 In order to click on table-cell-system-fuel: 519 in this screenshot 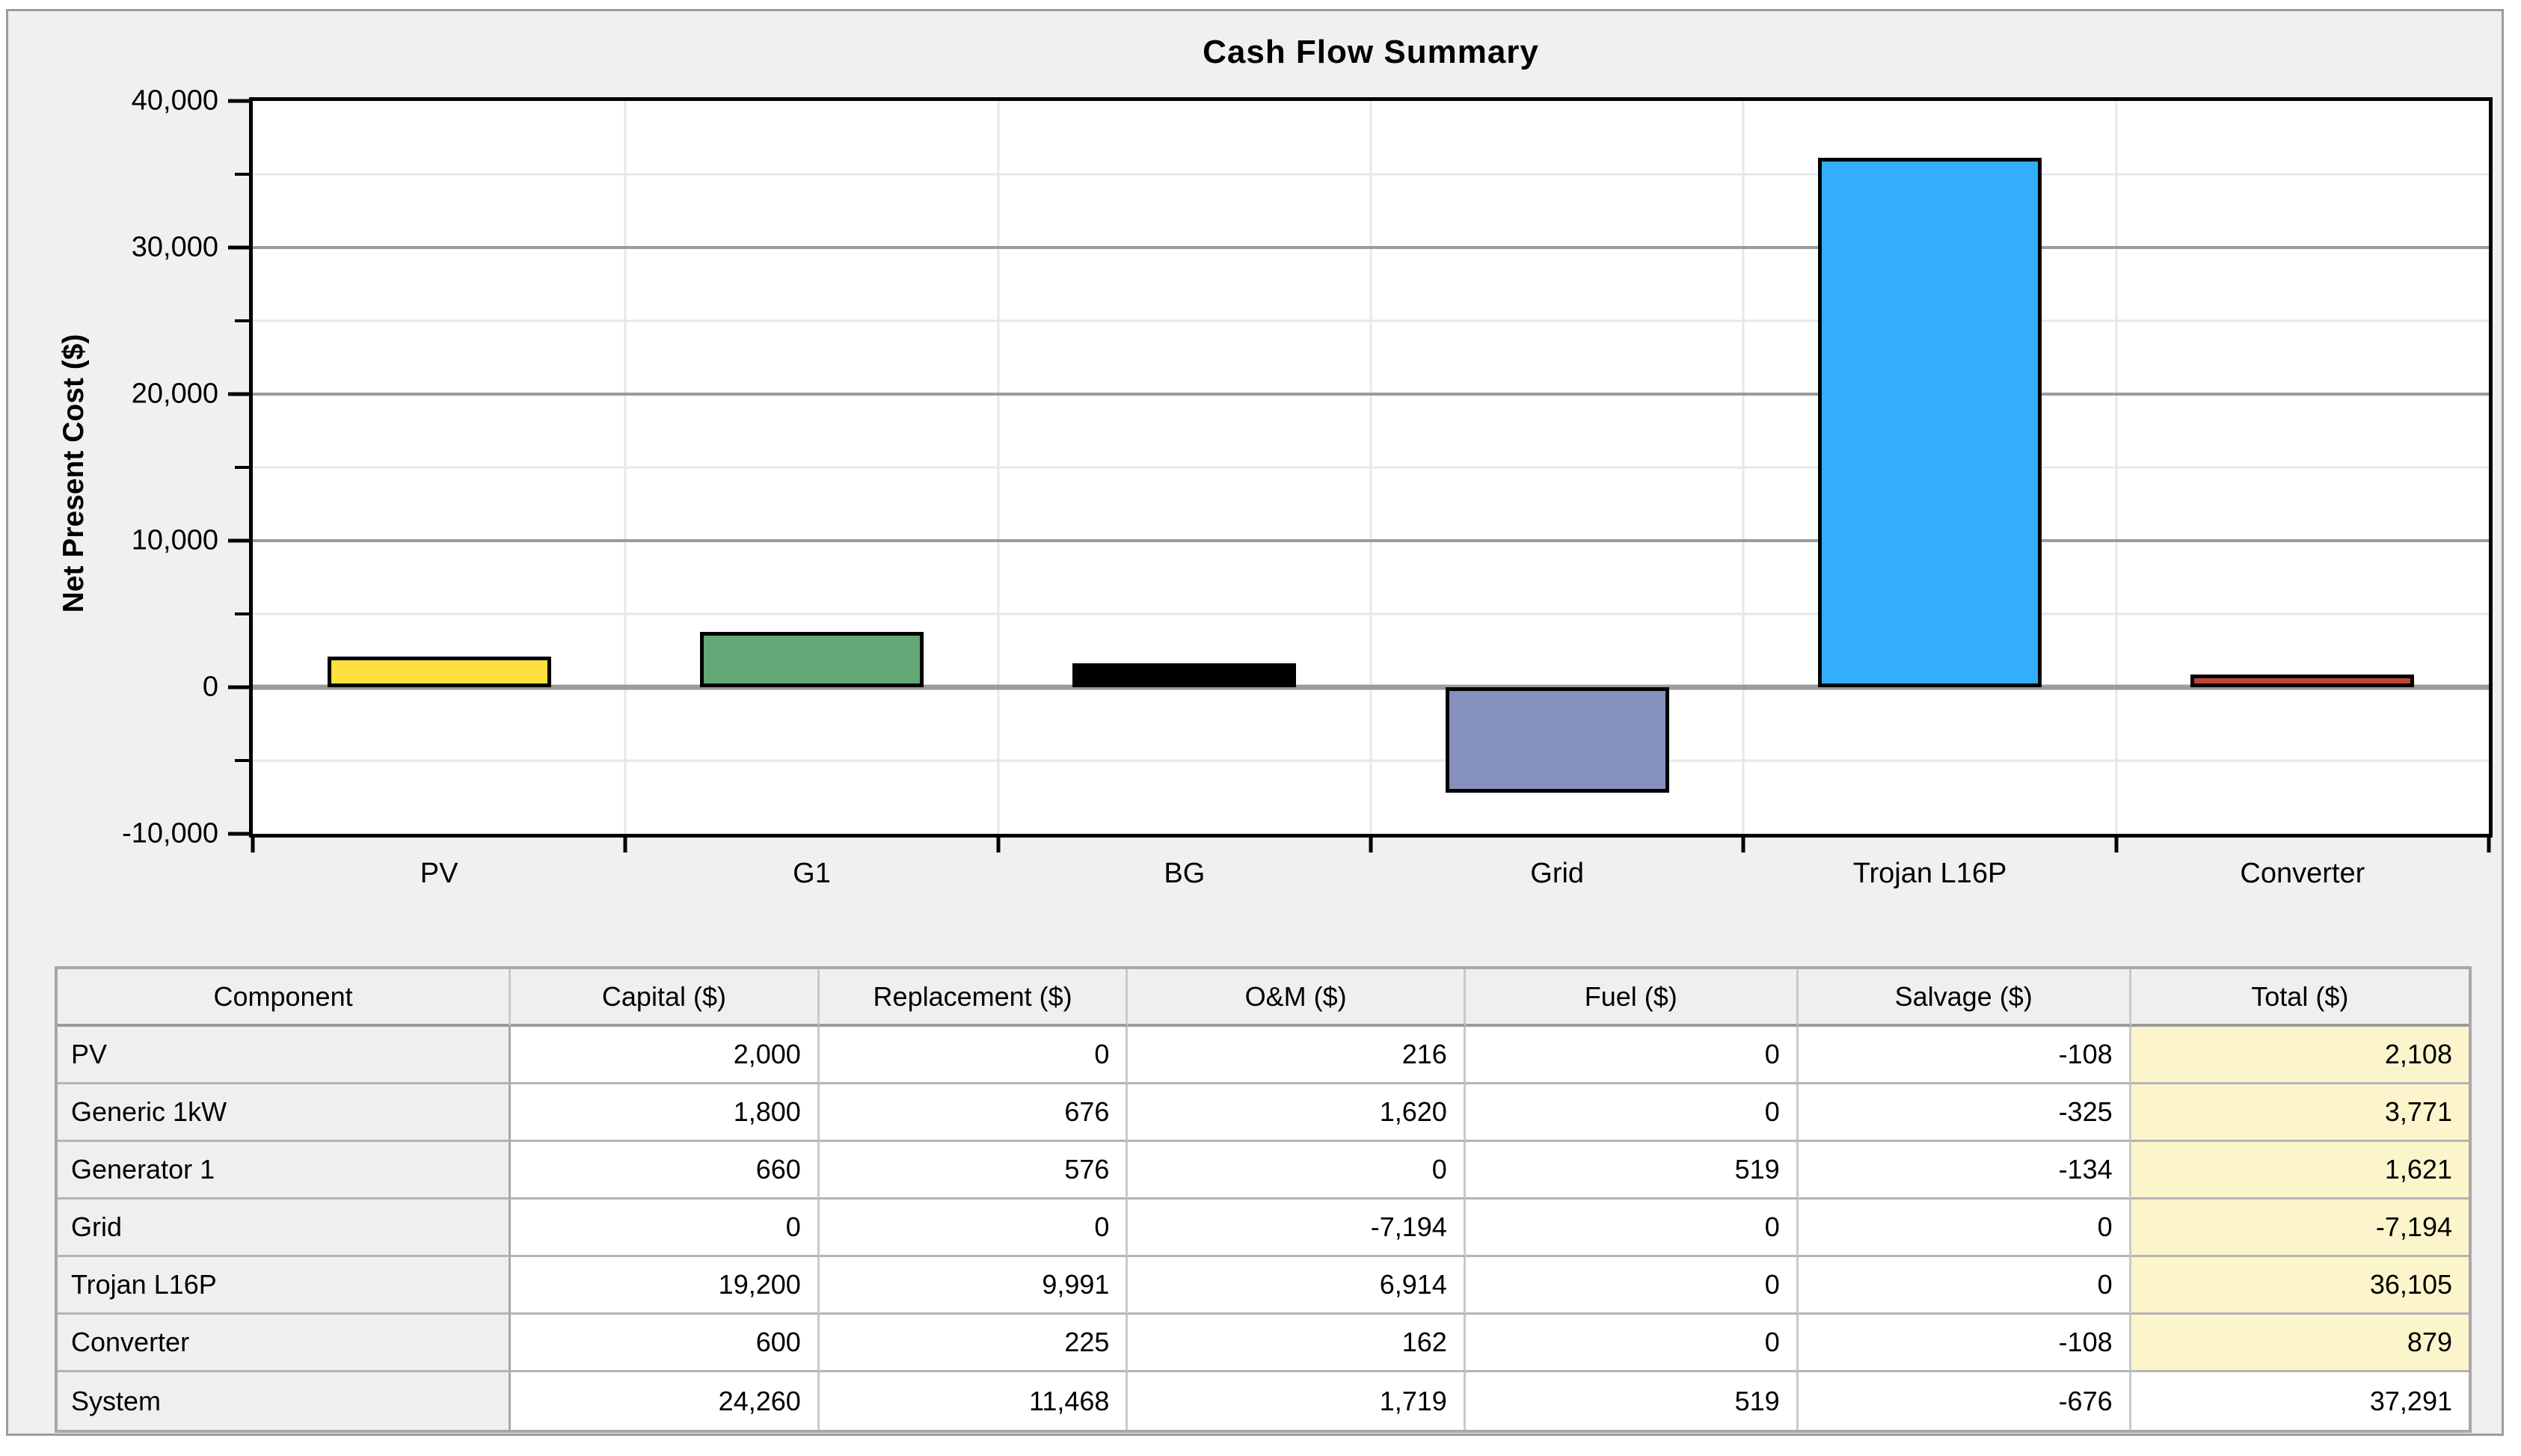, I will do `click(1632, 1401)`.